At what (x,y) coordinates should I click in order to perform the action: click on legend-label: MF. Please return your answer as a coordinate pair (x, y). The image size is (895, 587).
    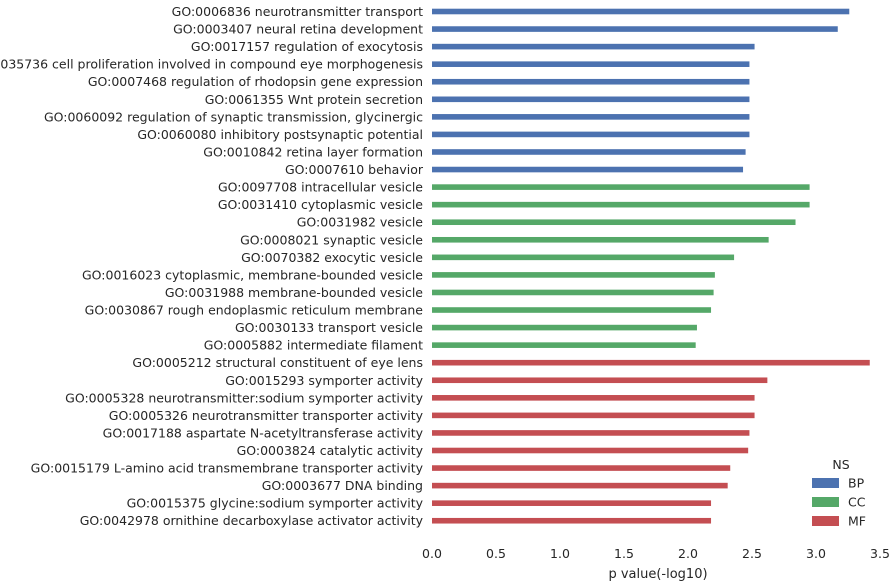
    Looking at the image, I should click on (857, 521).